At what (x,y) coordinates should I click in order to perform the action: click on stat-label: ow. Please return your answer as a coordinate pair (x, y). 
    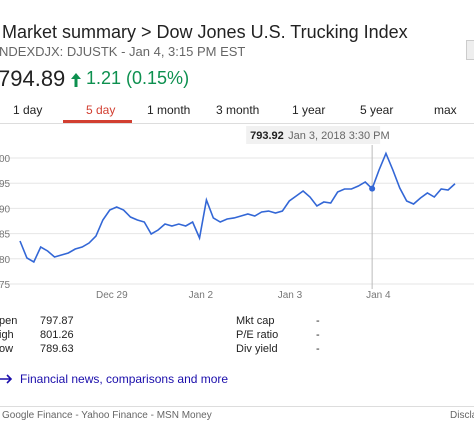
    Looking at the image, I should click on (7, 349).